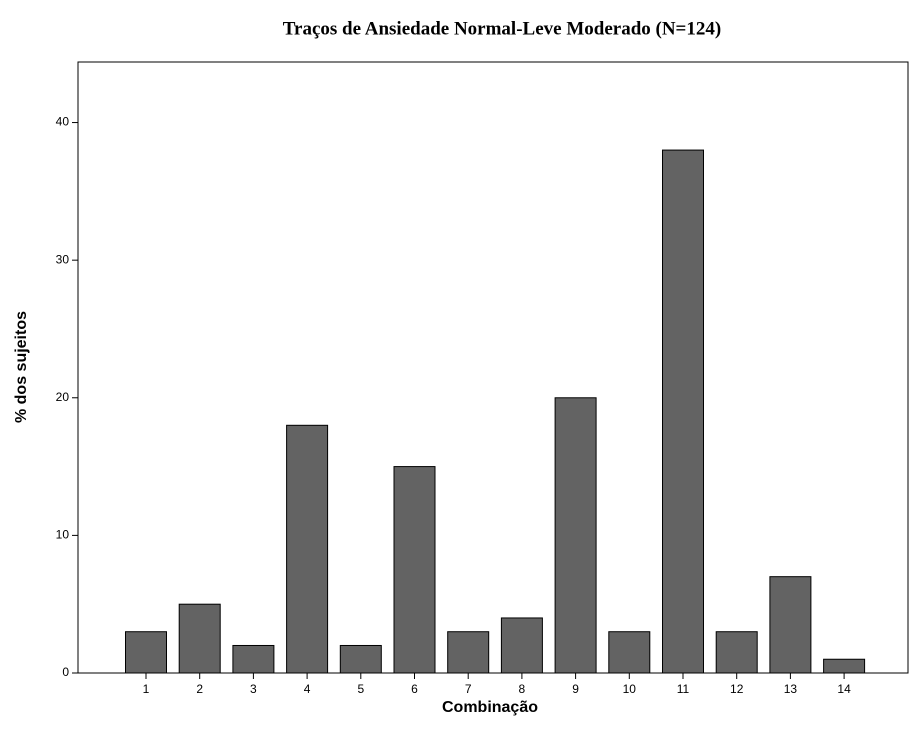  I want to click on y-tick-label: 20, so click(63, 397).